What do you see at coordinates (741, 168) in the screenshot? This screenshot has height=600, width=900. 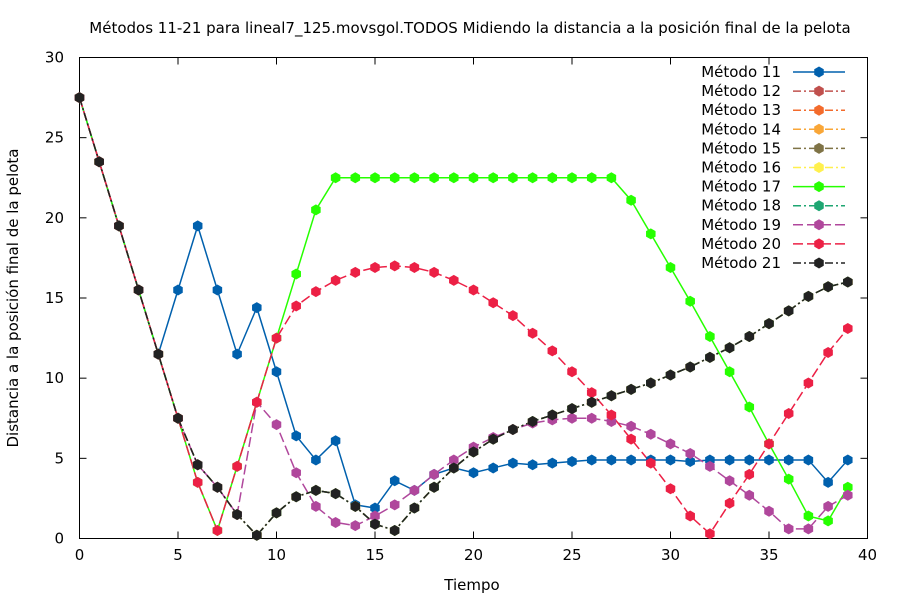 I see `legend-label: Método 16` at bounding box center [741, 168].